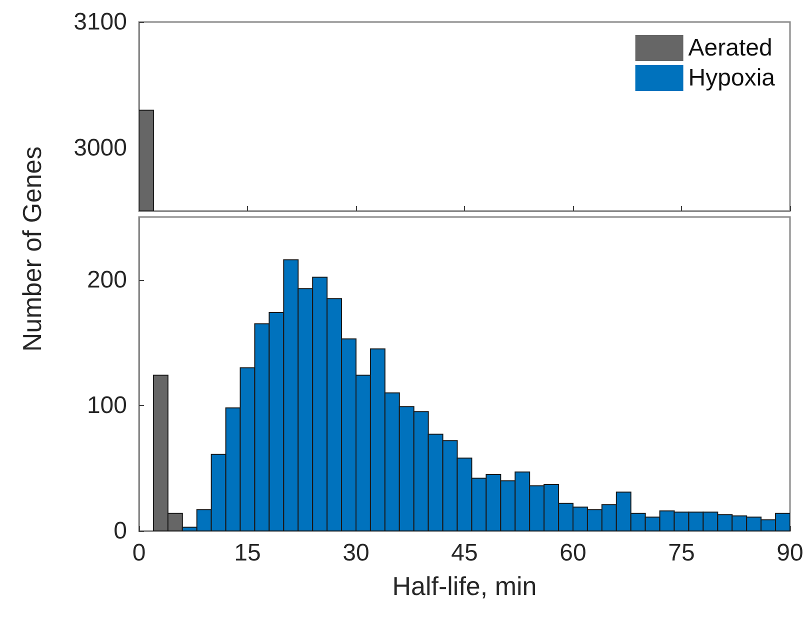 The width and height of the screenshot is (812, 622). I want to click on x-tick-label: 15, so click(247, 553).